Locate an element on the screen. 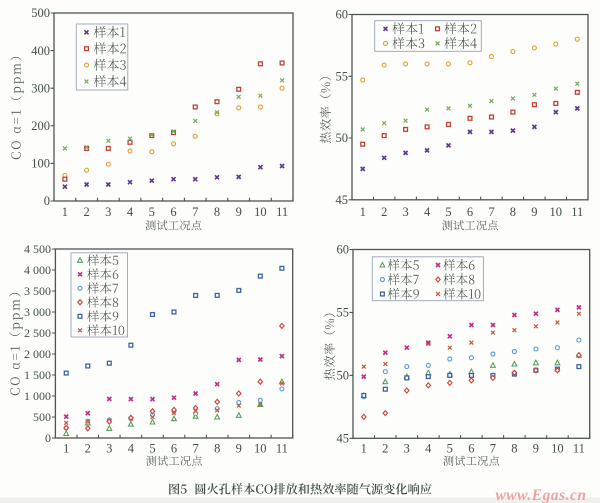 This screenshot has height=503, width=600. svg-text: 100 is located at coordinates (40, 164).